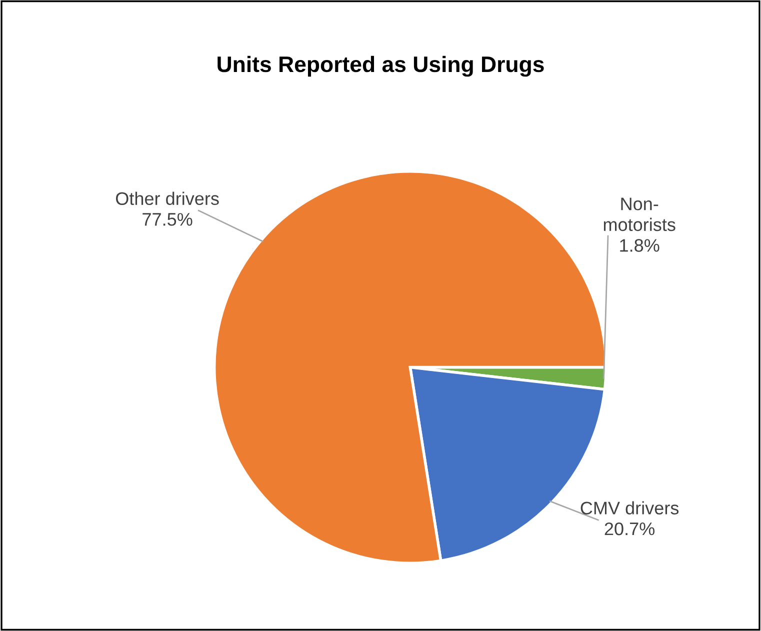 Image resolution: width=761 pixels, height=631 pixels. What do you see at coordinates (381, 66) in the screenshot?
I see `chart-title: Units Reported as Using Drugs` at bounding box center [381, 66].